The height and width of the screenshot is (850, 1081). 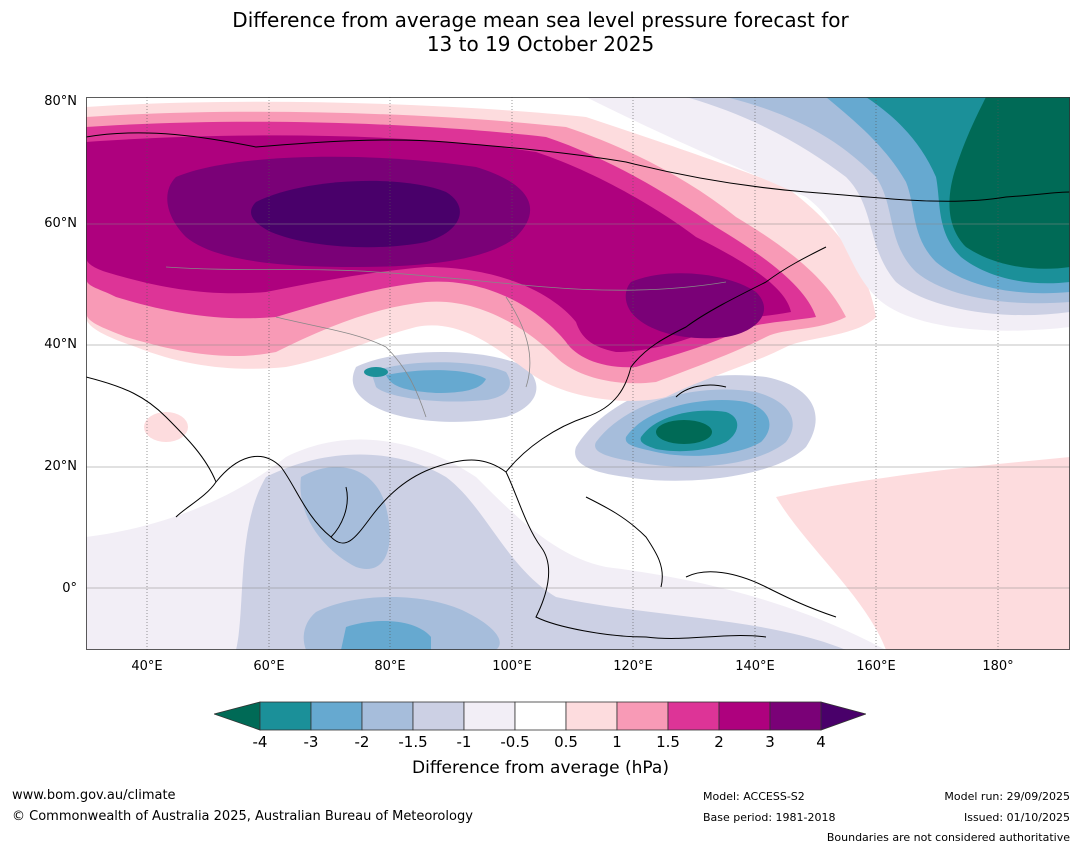 What do you see at coordinates (633, 666) in the screenshot?
I see `lon-label-120e: 120°E` at bounding box center [633, 666].